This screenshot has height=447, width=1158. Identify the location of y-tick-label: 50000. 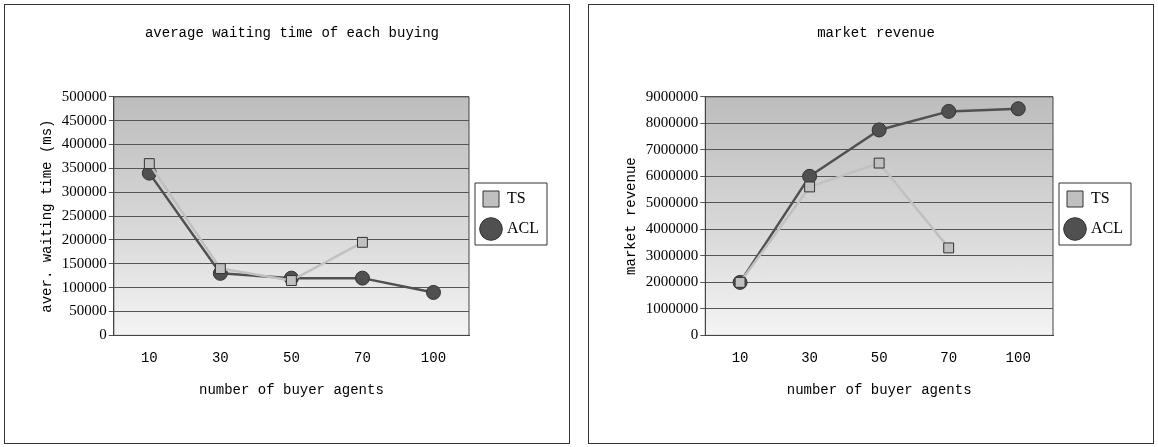
(88, 310).